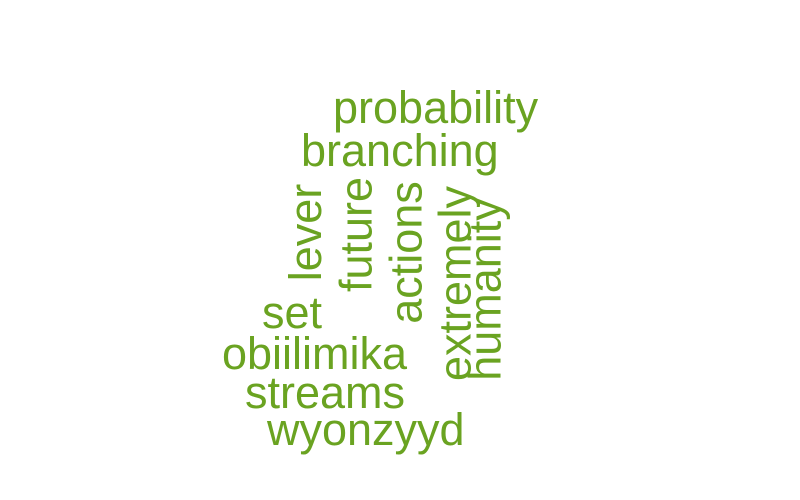  What do you see at coordinates (406, 252) in the screenshot?
I see `word-actions: actions` at bounding box center [406, 252].